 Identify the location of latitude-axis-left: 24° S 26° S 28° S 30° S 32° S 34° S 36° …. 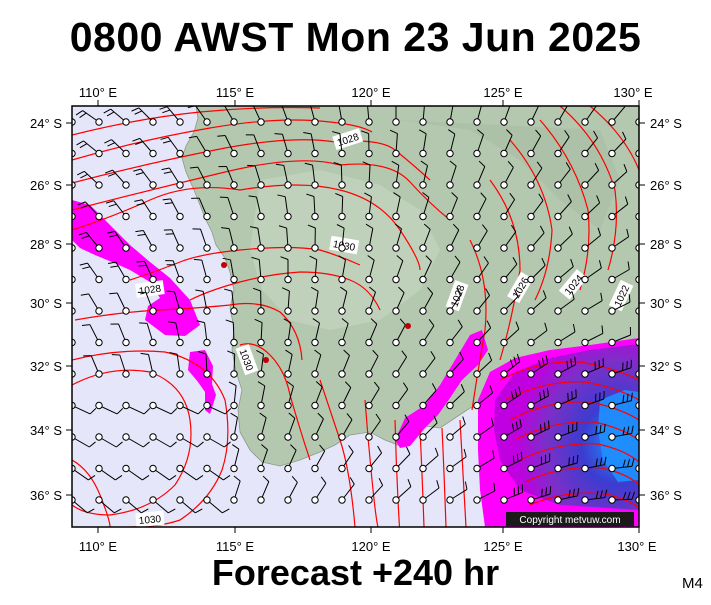
(46, 309).